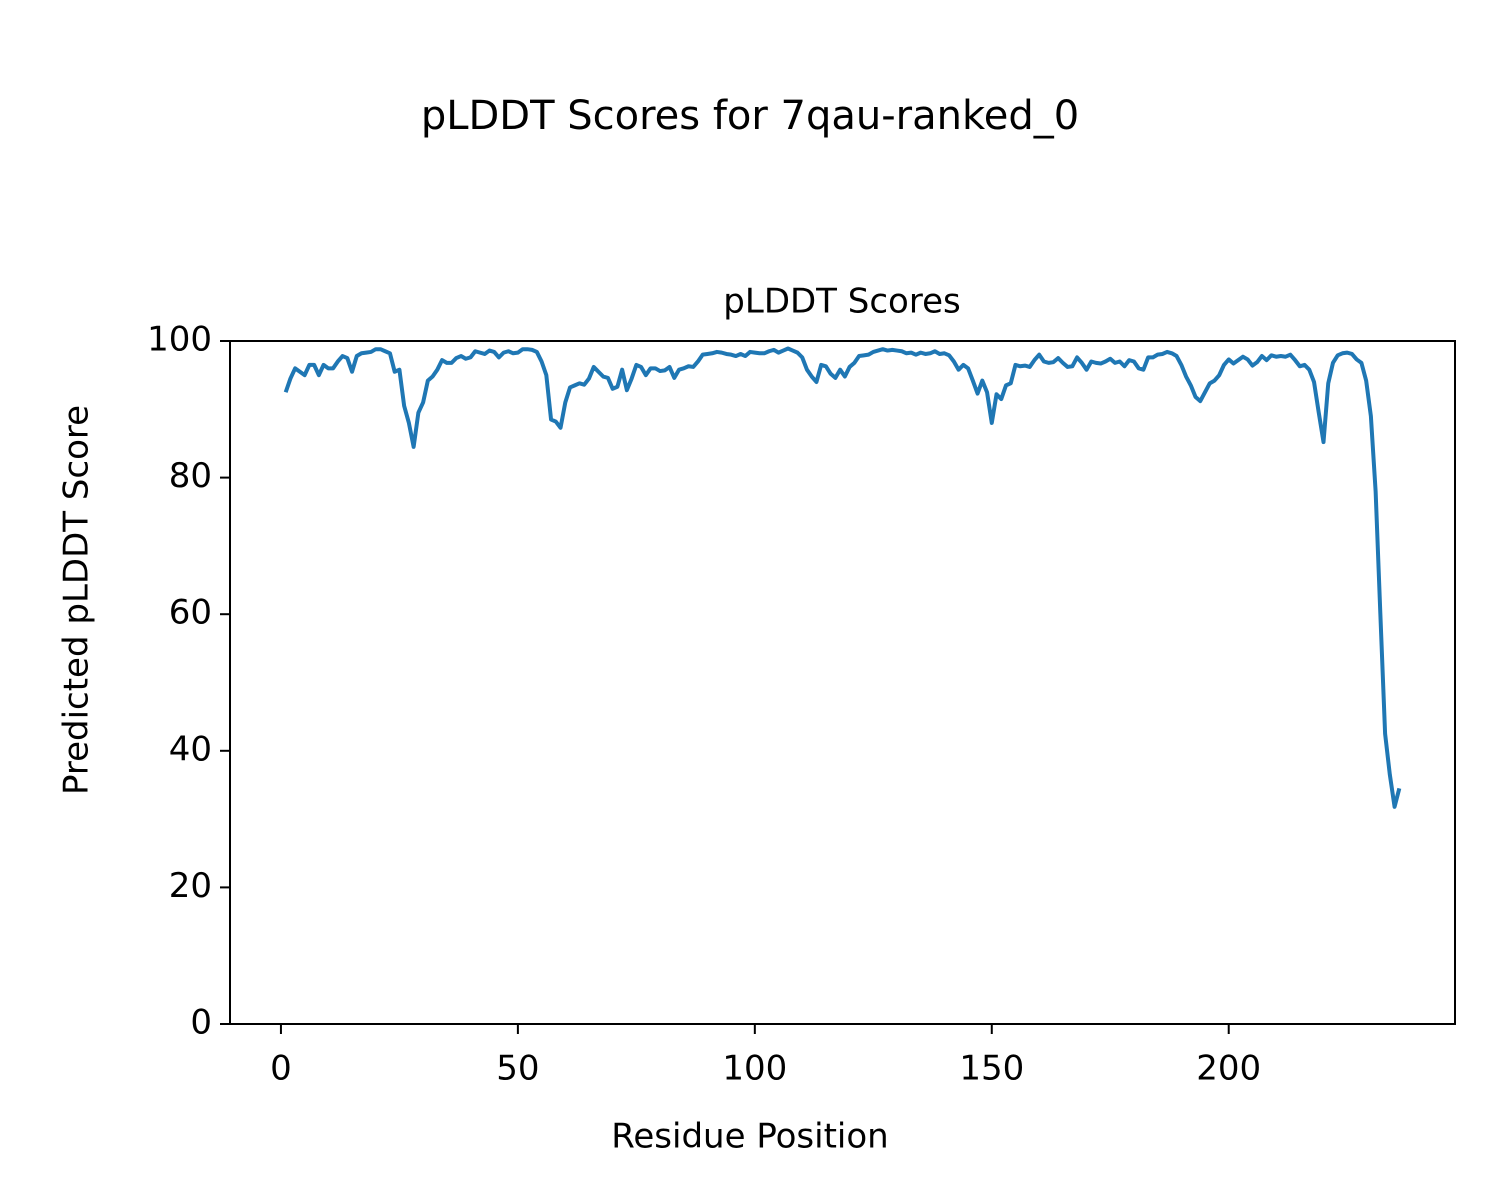 The width and height of the screenshot is (1500, 1200). I want to click on suptitle: pLDDT Scores for 7qau-ranked_0, so click(750, 116).